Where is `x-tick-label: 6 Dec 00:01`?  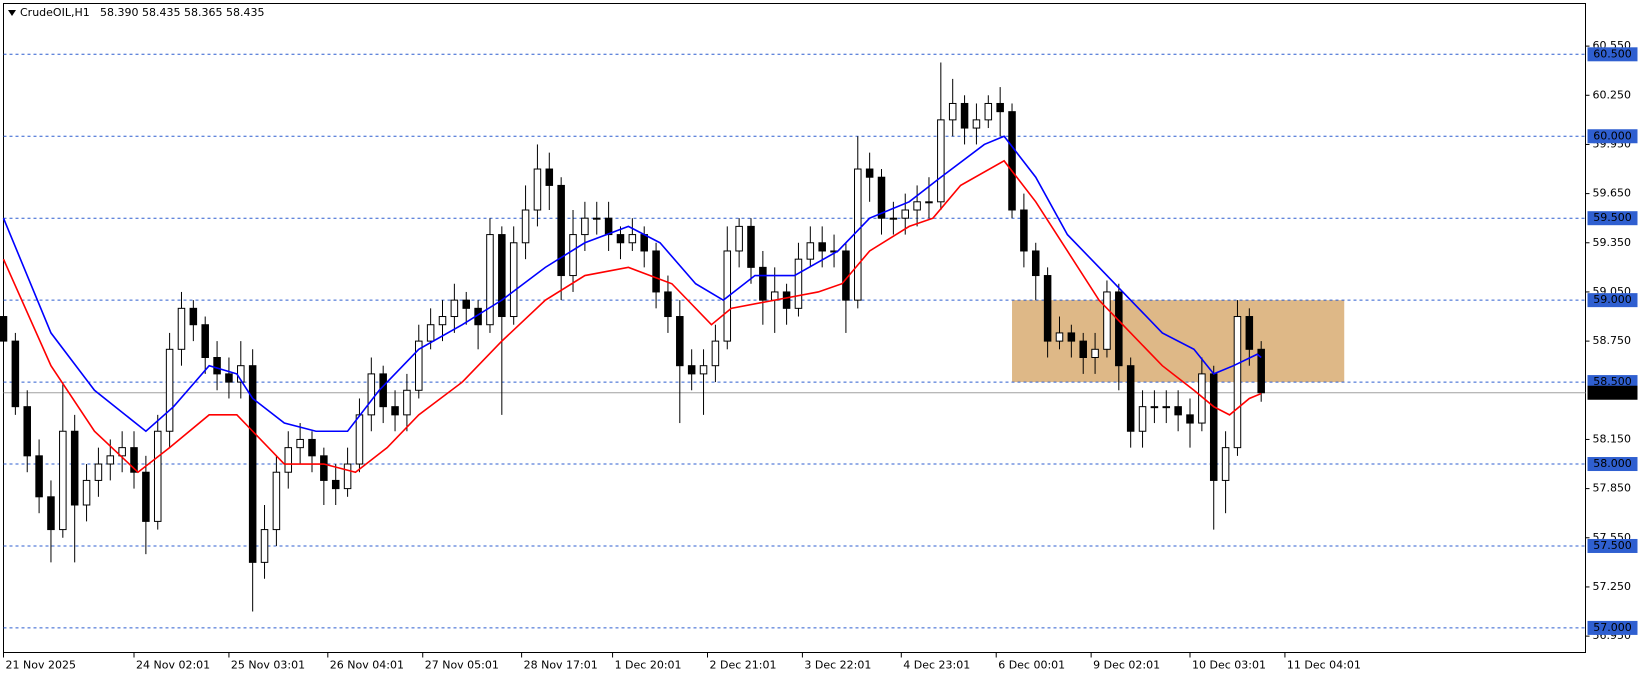
x-tick-label: 6 Dec 00:01 is located at coordinates (1031, 665).